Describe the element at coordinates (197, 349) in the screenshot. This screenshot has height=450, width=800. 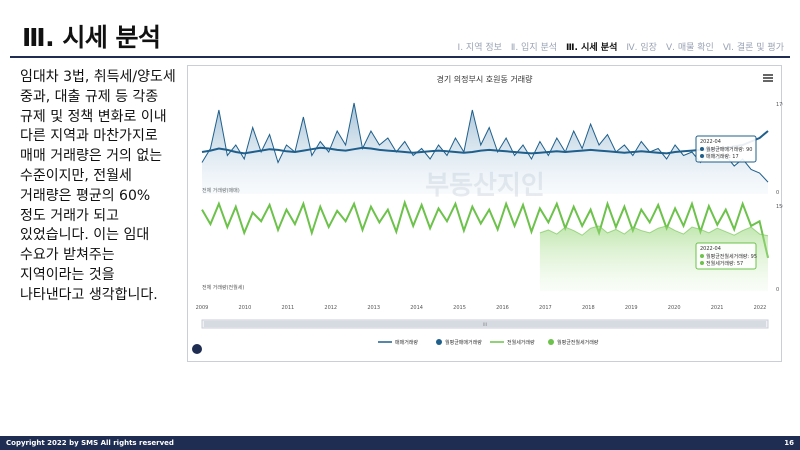
I see `reset-zoom-icon` at that location.